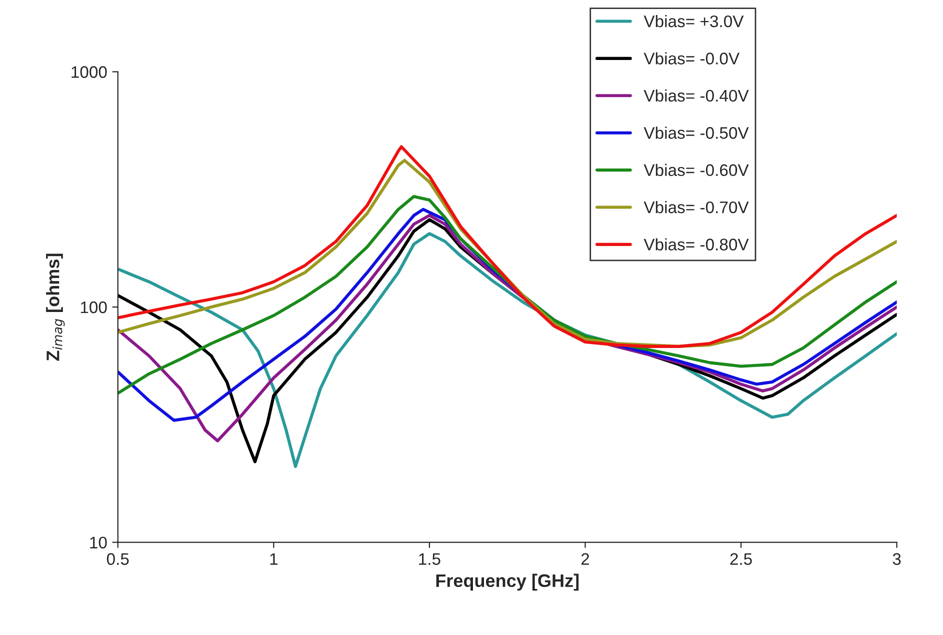 The width and height of the screenshot is (943, 635). What do you see at coordinates (741, 559) in the screenshot?
I see `x-tick-label: 2.5` at bounding box center [741, 559].